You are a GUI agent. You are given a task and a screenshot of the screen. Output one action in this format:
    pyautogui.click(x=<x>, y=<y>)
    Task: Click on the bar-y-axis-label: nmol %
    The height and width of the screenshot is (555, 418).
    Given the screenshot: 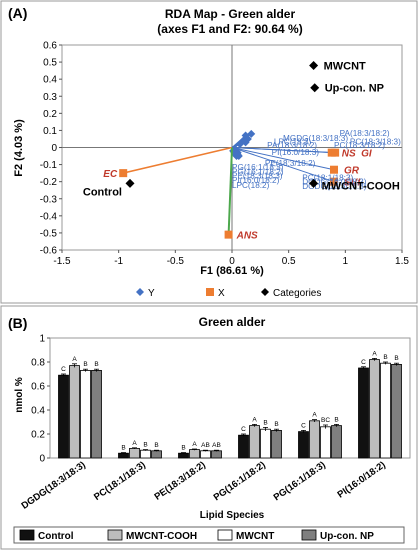 What is the action you would take?
    pyautogui.click(x=19, y=395)
    